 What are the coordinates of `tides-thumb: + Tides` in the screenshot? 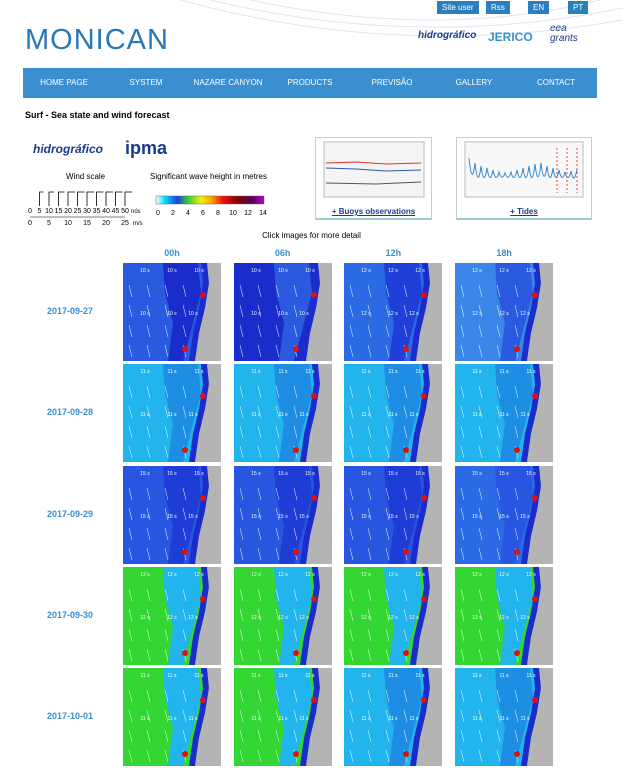 It's located at (524, 178).